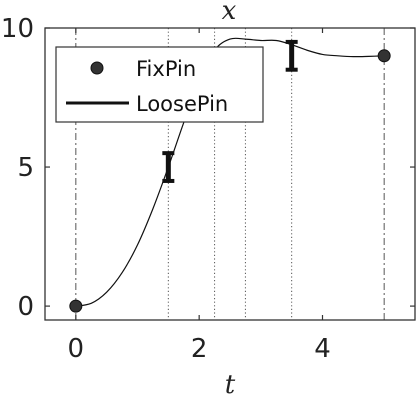 This screenshot has height=401, width=417. I want to click on y-tick-label-1: 5, so click(25, 168).